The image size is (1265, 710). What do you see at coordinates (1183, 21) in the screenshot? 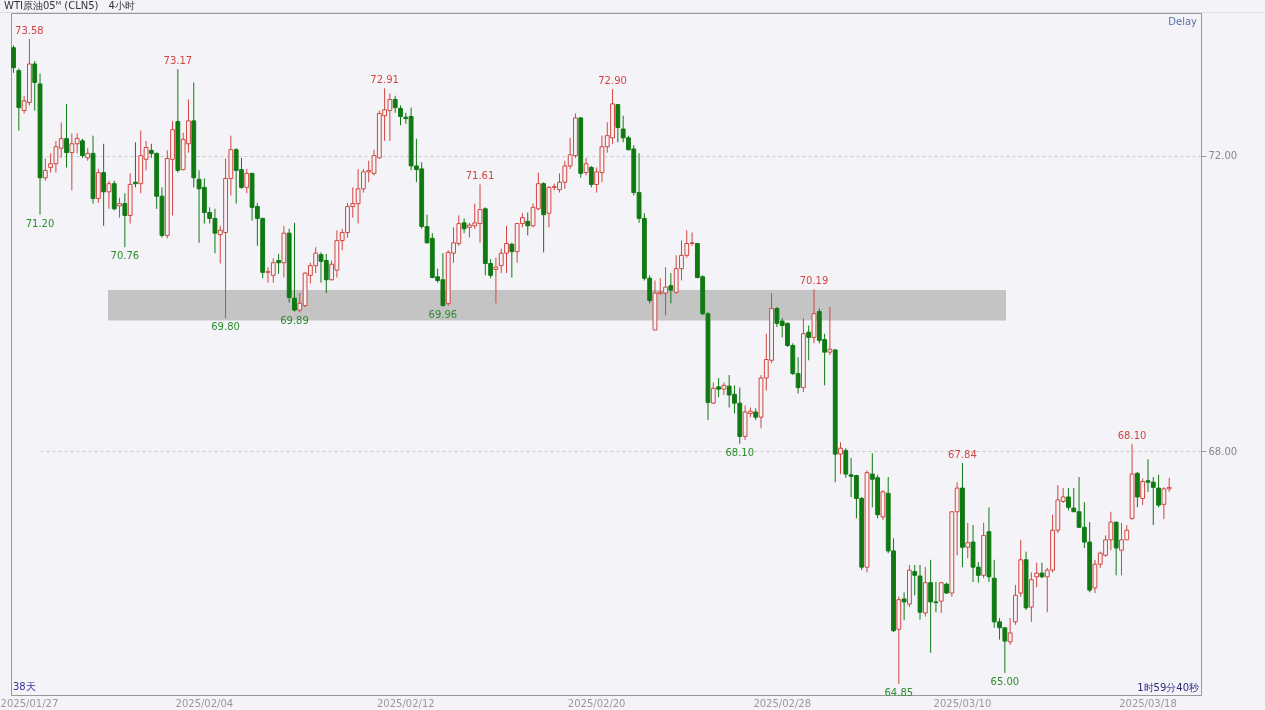
I see `annotation: Delay` at bounding box center [1183, 21].